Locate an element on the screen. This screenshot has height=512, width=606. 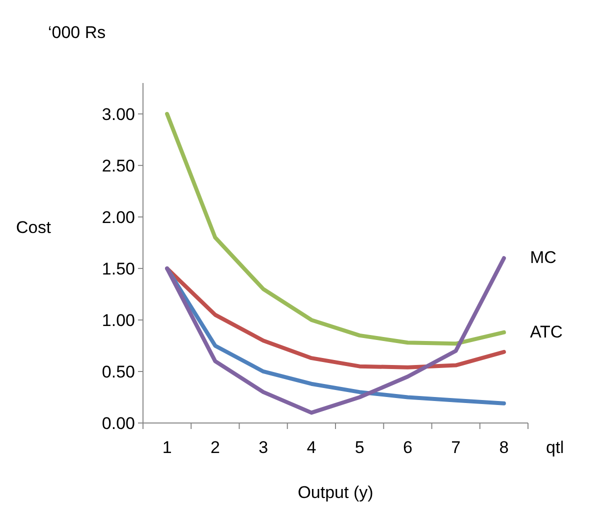
y-tick-label: 1.00 is located at coordinates (118, 320).